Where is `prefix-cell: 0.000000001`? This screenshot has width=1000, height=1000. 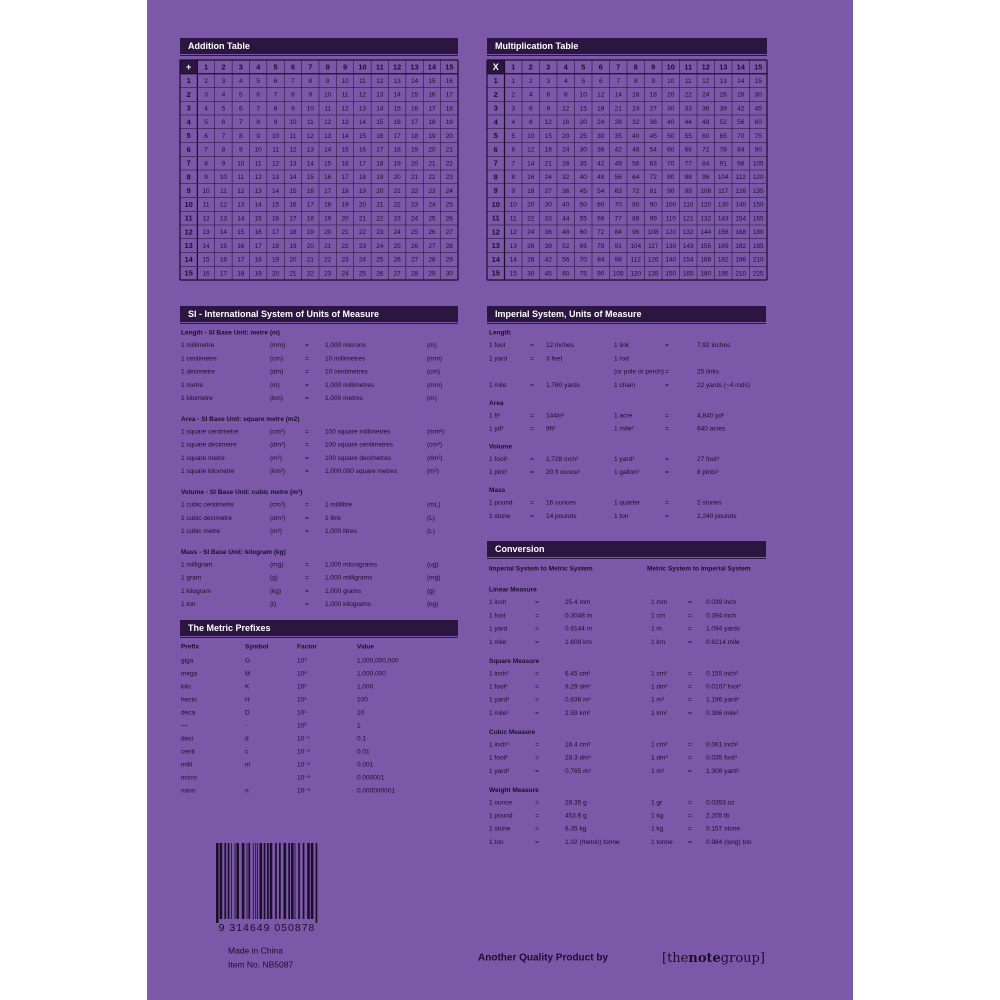
prefix-cell: 0.000000001 is located at coordinates (376, 791).